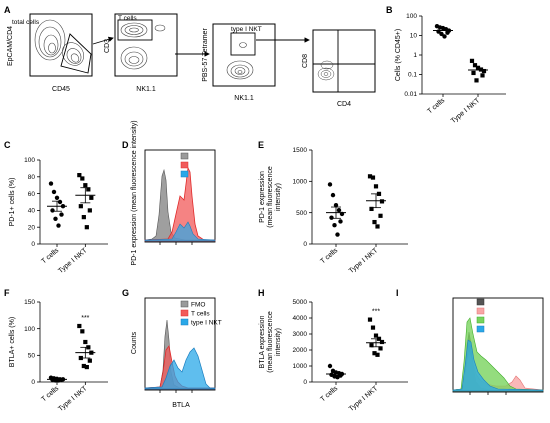  Describe the element at coordinates (141, 53) in the screenshot. I see `gating-plot-2: T cells NK1.1 CD3` at that location.